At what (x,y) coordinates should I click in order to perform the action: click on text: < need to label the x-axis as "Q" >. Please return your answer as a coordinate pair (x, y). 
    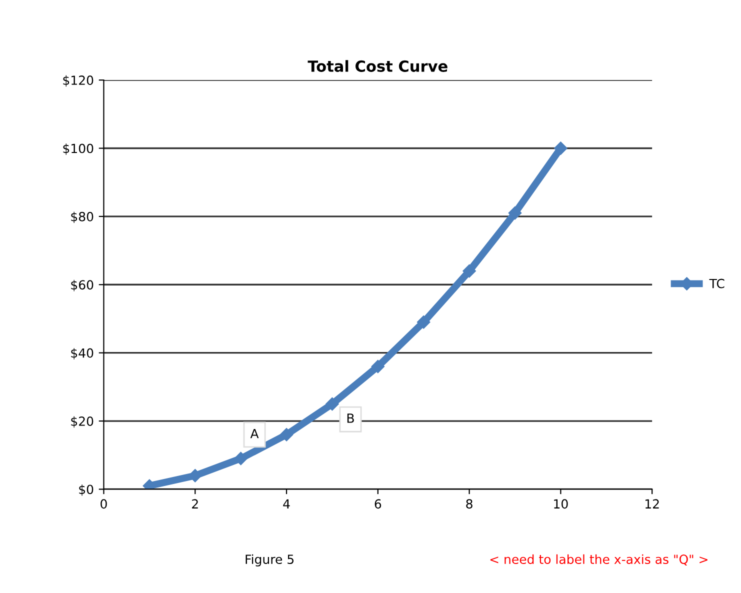
    Looking at the image, I should click on (599, 560).